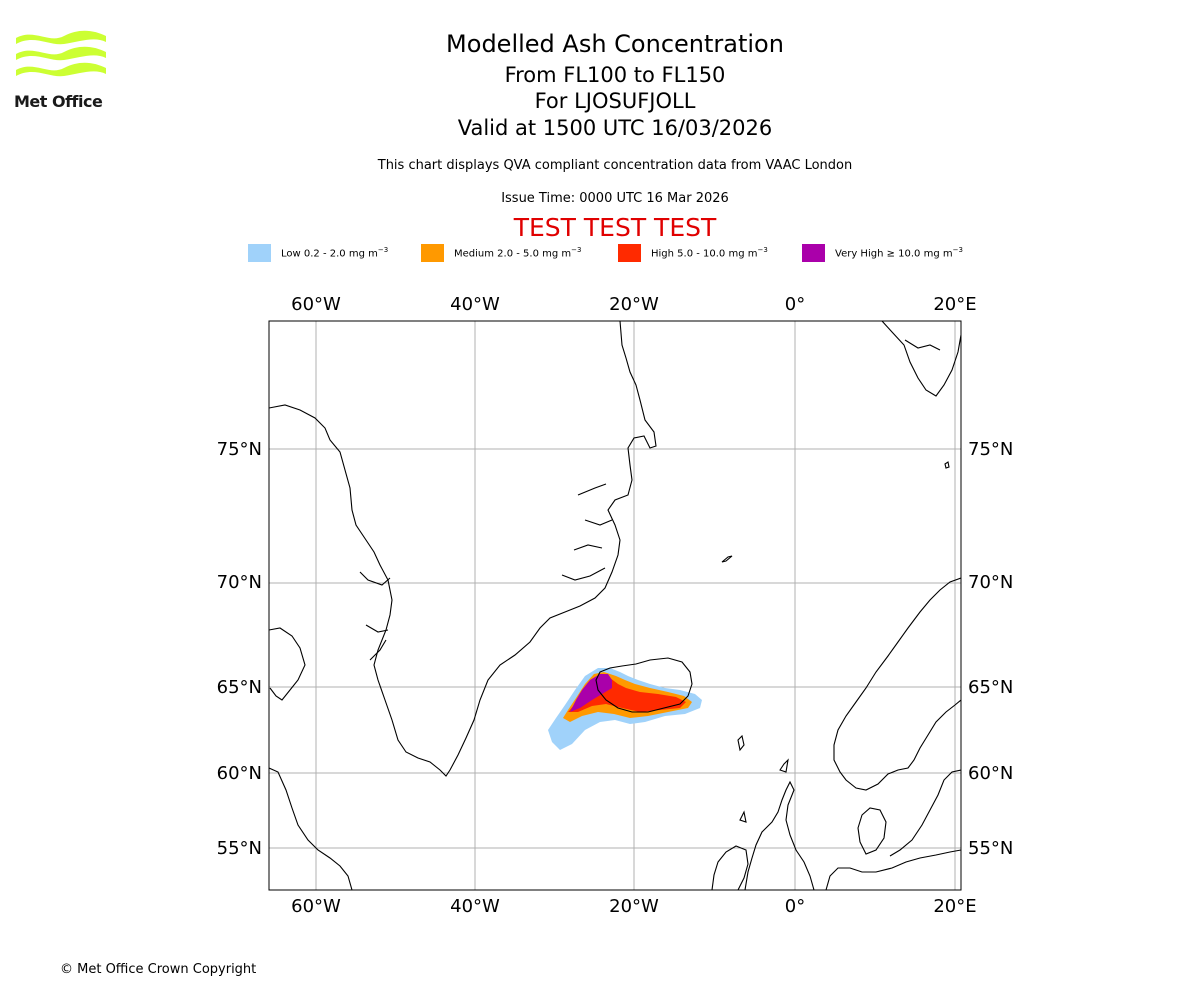 The image size is (1200, 1000). What do you see at coordinates (784, 765) in the screenshot?
I see `shetland-coast` at bounding box center [784, 765].